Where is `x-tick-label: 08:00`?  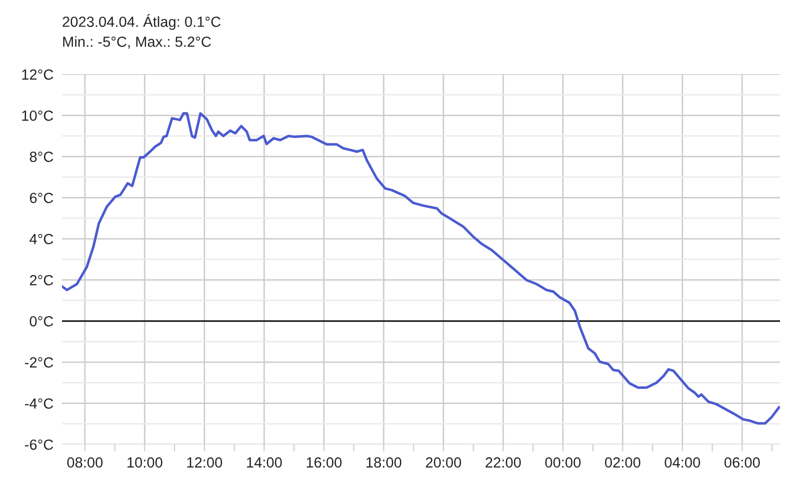 x-tick-label: 08:00 is located at coordinates (85, 462).